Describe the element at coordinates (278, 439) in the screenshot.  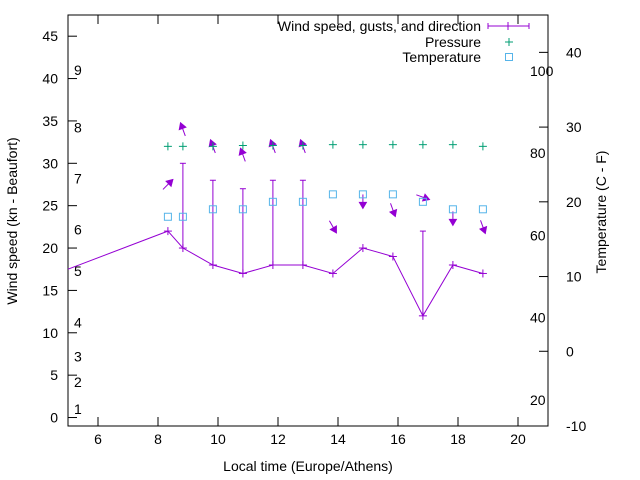
I see `x-tick-label: 12` at that location.